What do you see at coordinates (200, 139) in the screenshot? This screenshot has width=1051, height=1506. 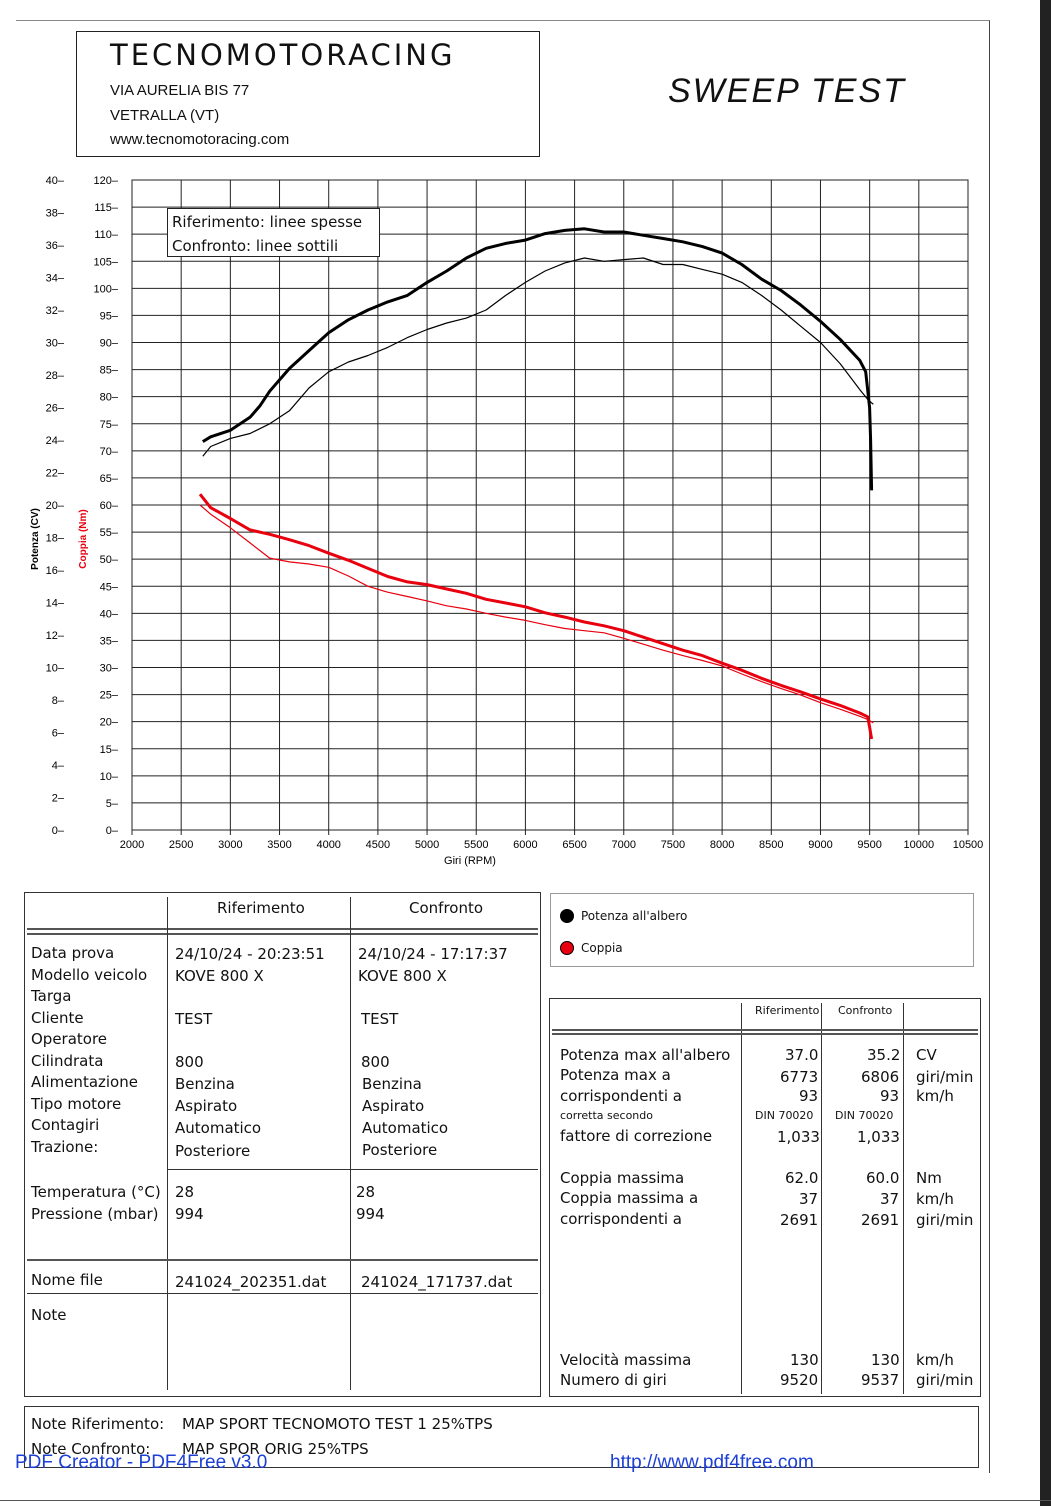 I see `company-website: www.tecnomotoracing.com` at bounding box center [200, 139].